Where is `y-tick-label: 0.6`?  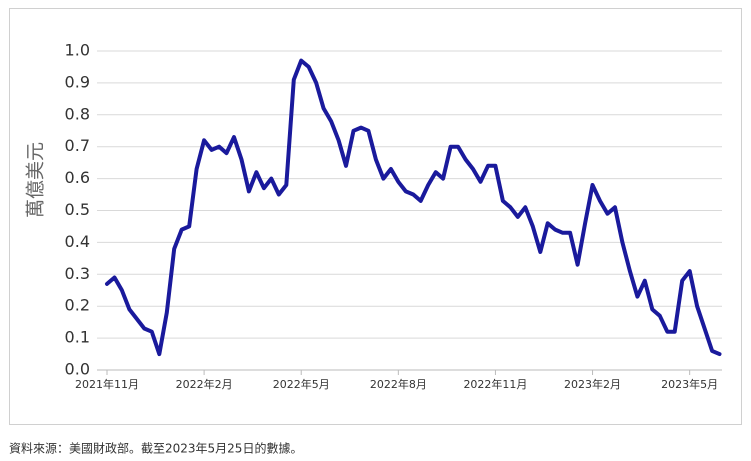
y-tick-label: 0.6 is located at coordinates (77, 177).